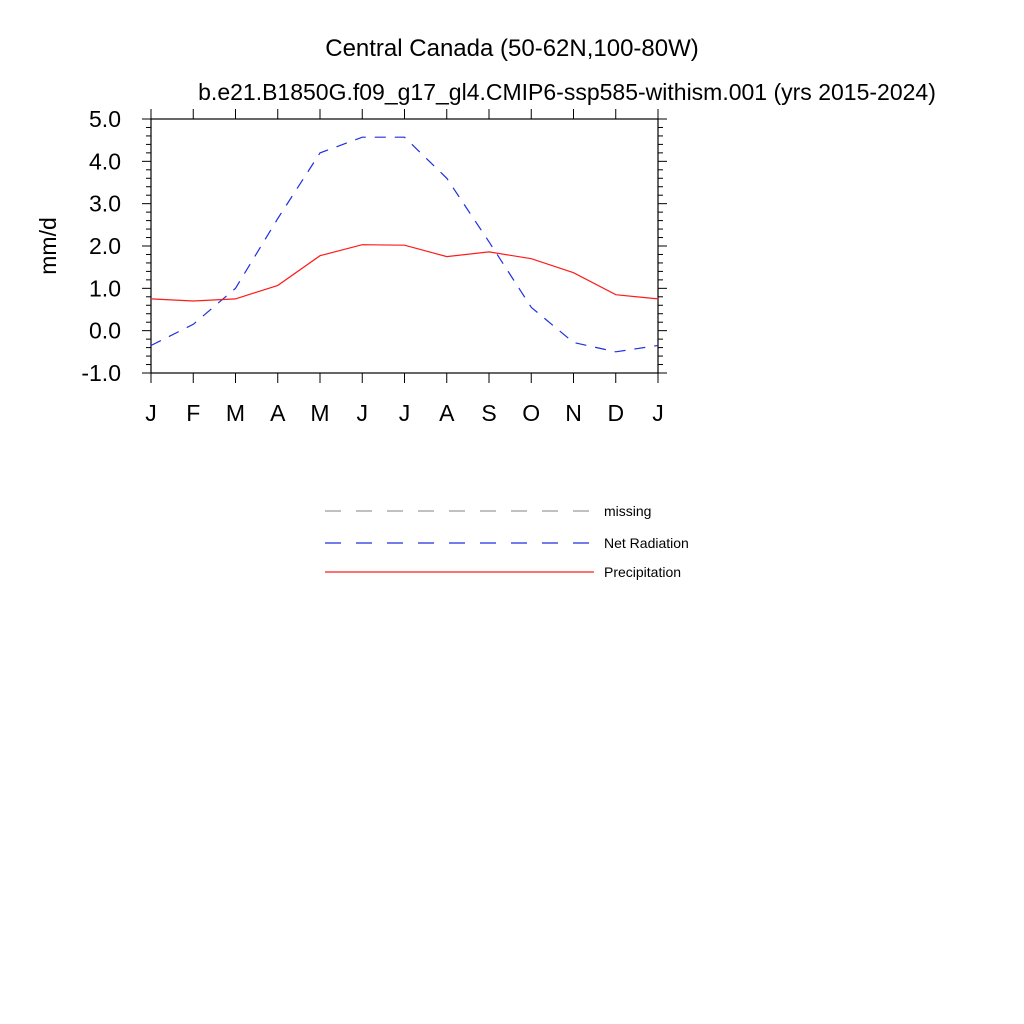  What do you see at coordinates (105, 246) in the screenshot?
I see `y-tick-label: 2.0` at bounding box center [105, 246].